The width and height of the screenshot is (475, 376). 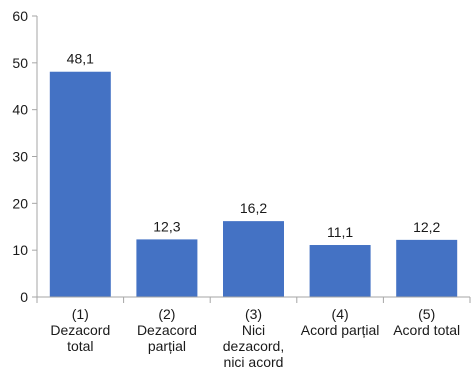 What do you see at coordinates (340, 314) in the screenshot?
I see `x-tick-label-line: (4)` at bounding box center [340, 314].